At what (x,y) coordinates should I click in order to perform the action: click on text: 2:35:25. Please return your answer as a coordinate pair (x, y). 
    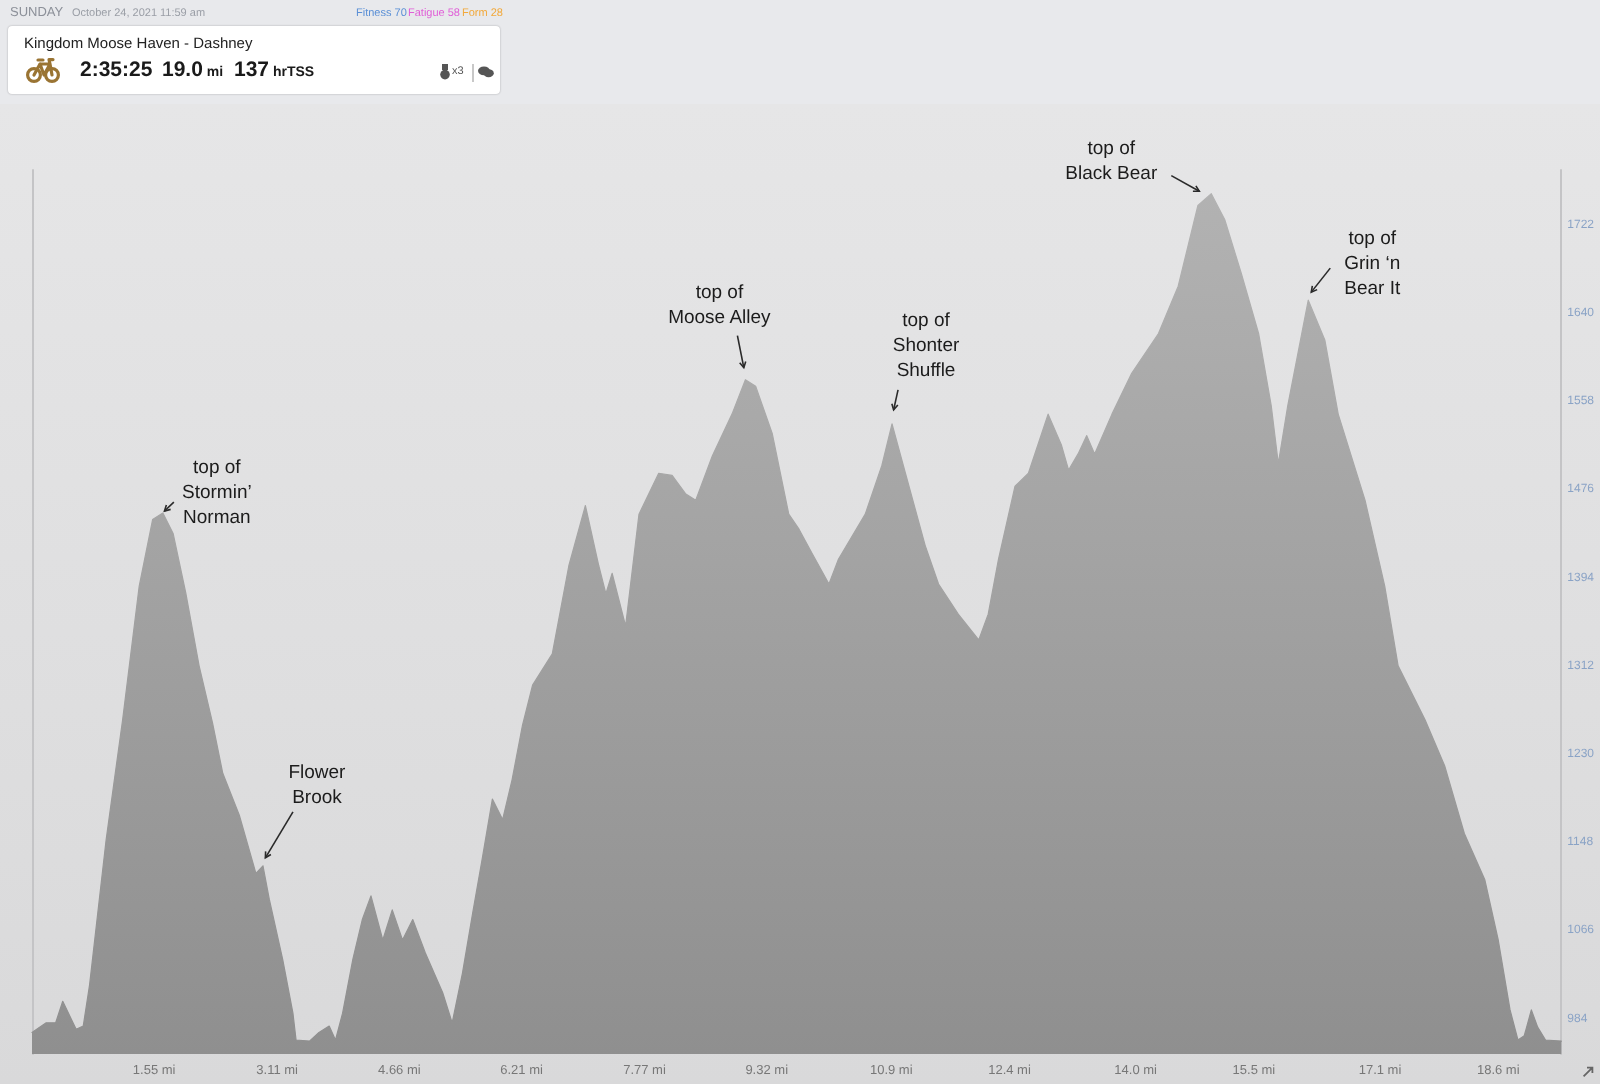
    Looking at the image, I should click on (116, 70).